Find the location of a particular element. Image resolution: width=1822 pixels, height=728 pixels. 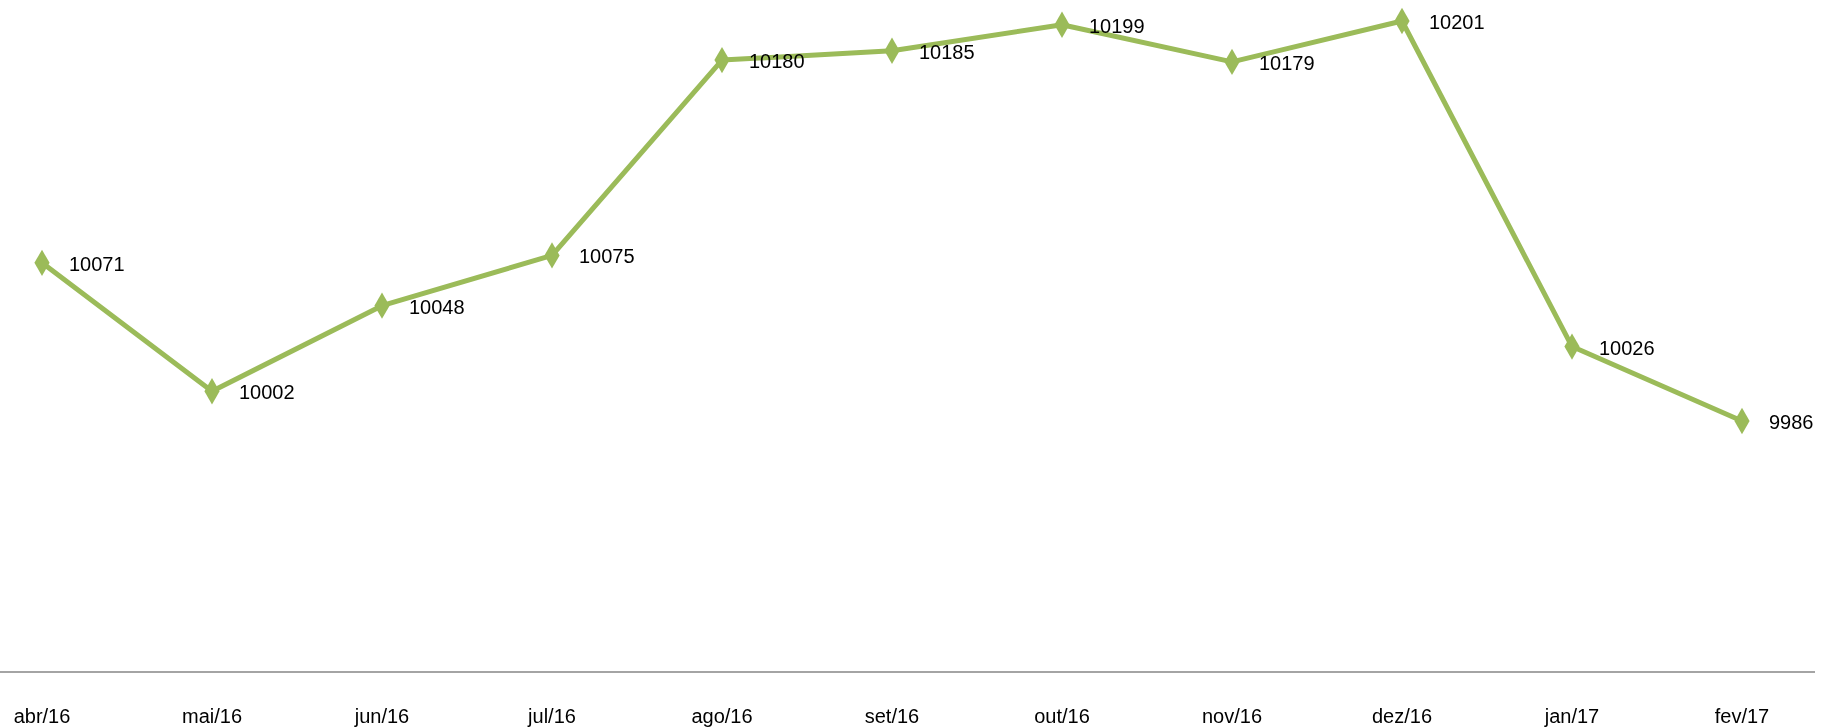

data-label: 10201 is located at coordinates (1457, 22).